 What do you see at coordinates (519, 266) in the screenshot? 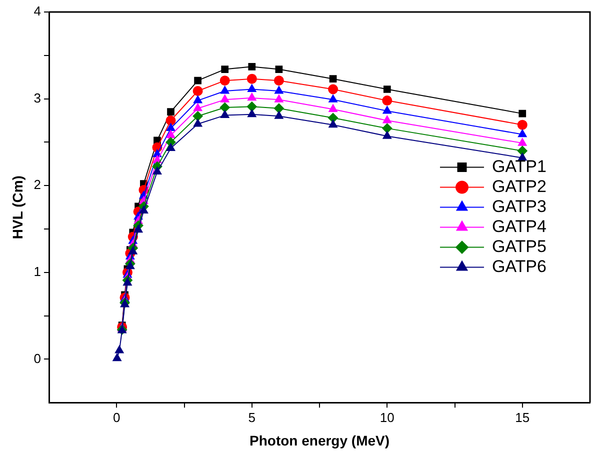
I see `legend-label: GATP6` at bounding box center [519, 266].